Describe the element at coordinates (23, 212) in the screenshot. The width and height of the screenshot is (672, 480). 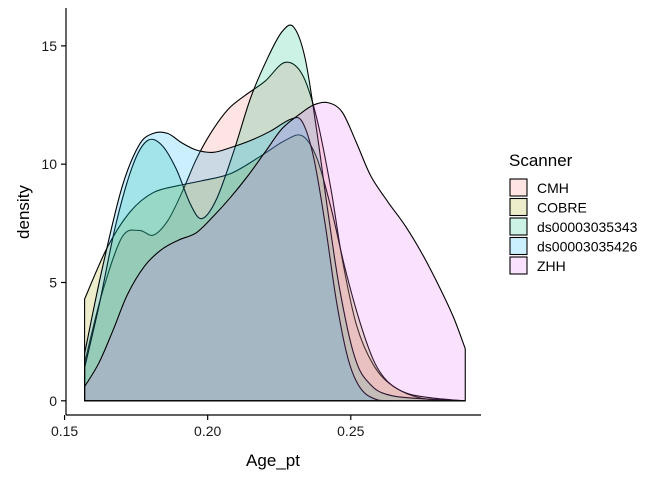
I see `y-axis-title: density` at that location.